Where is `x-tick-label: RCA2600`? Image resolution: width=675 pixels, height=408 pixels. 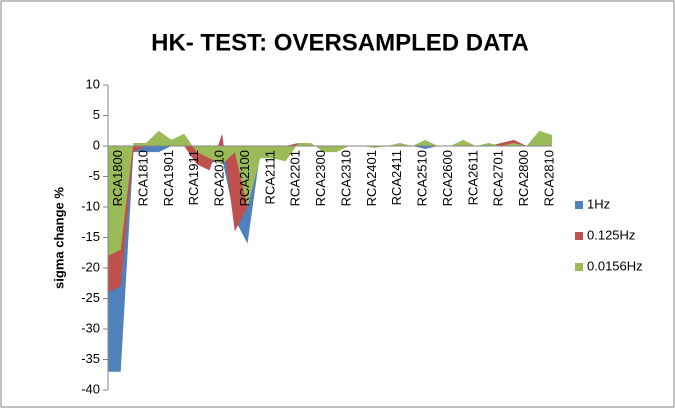
x-tick-label: RCA2600 is located at coordinates (447, 178).